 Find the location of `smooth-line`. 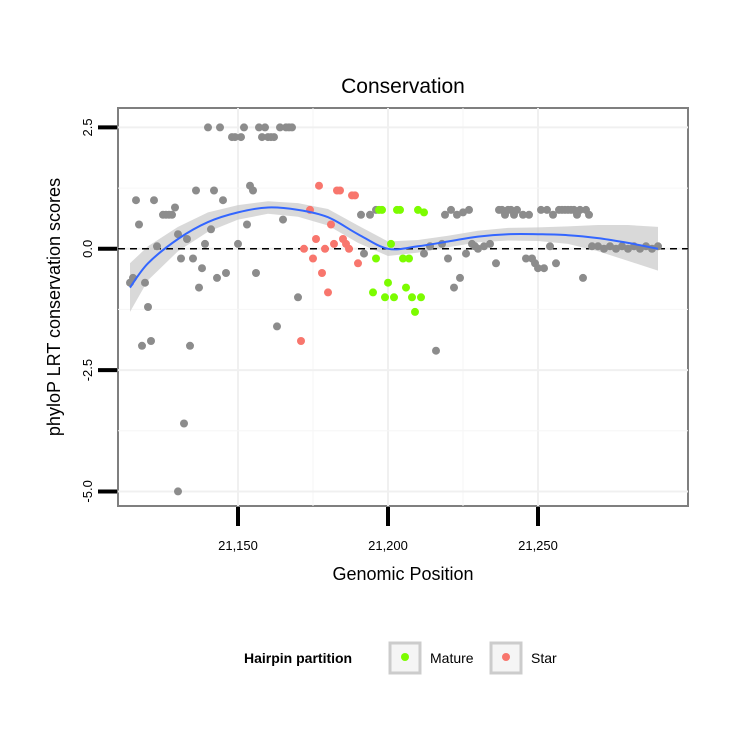

smooth-line is located at coordinates (394, 247).